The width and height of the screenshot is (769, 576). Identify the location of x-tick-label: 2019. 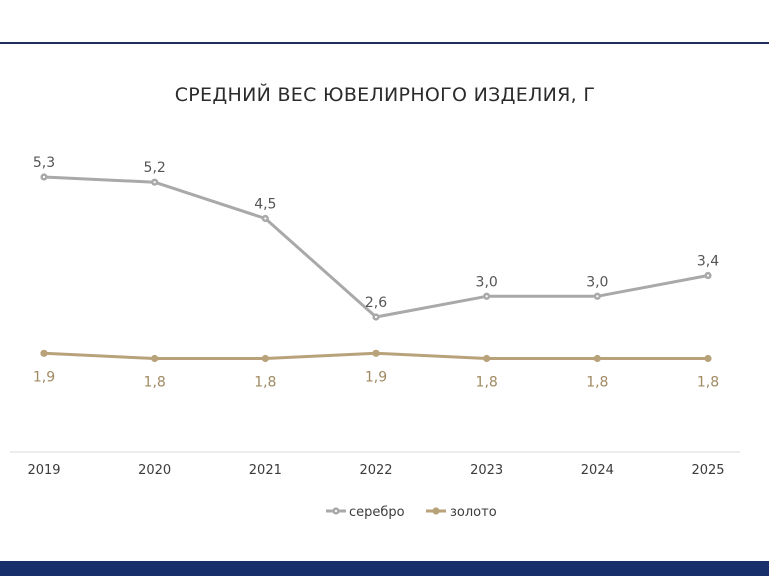
(43, 470).